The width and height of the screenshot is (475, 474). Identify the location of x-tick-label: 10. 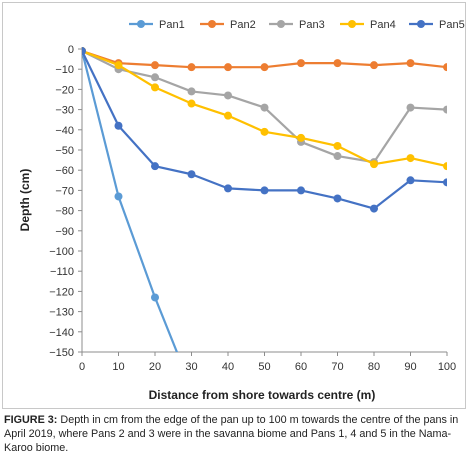
(118, 367).